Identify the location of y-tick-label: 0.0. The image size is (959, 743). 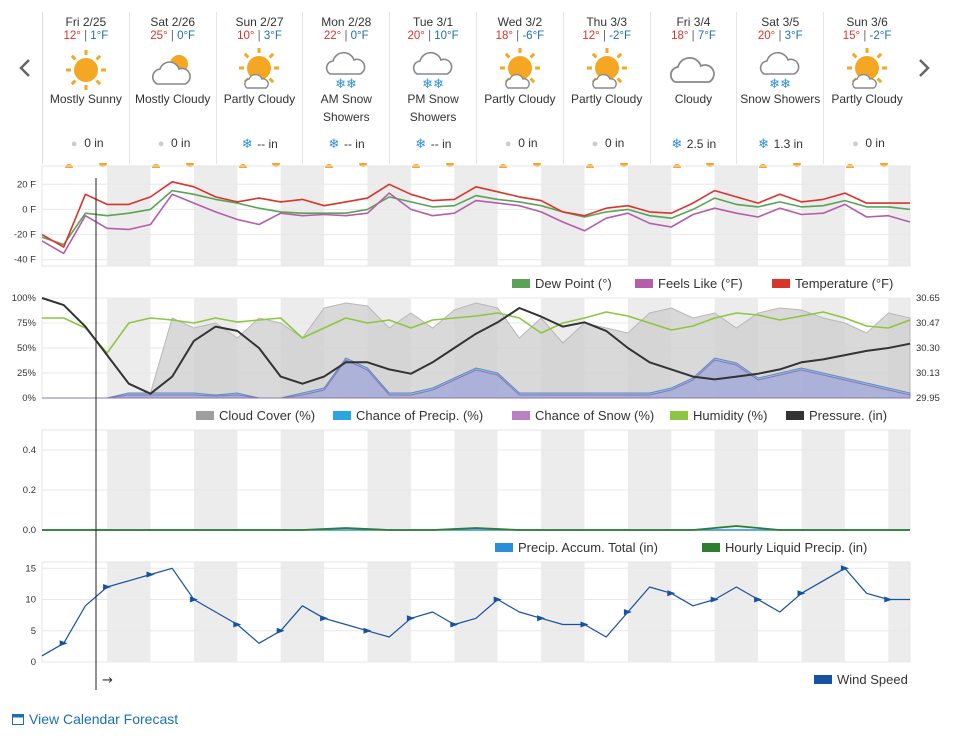
(29, 530).